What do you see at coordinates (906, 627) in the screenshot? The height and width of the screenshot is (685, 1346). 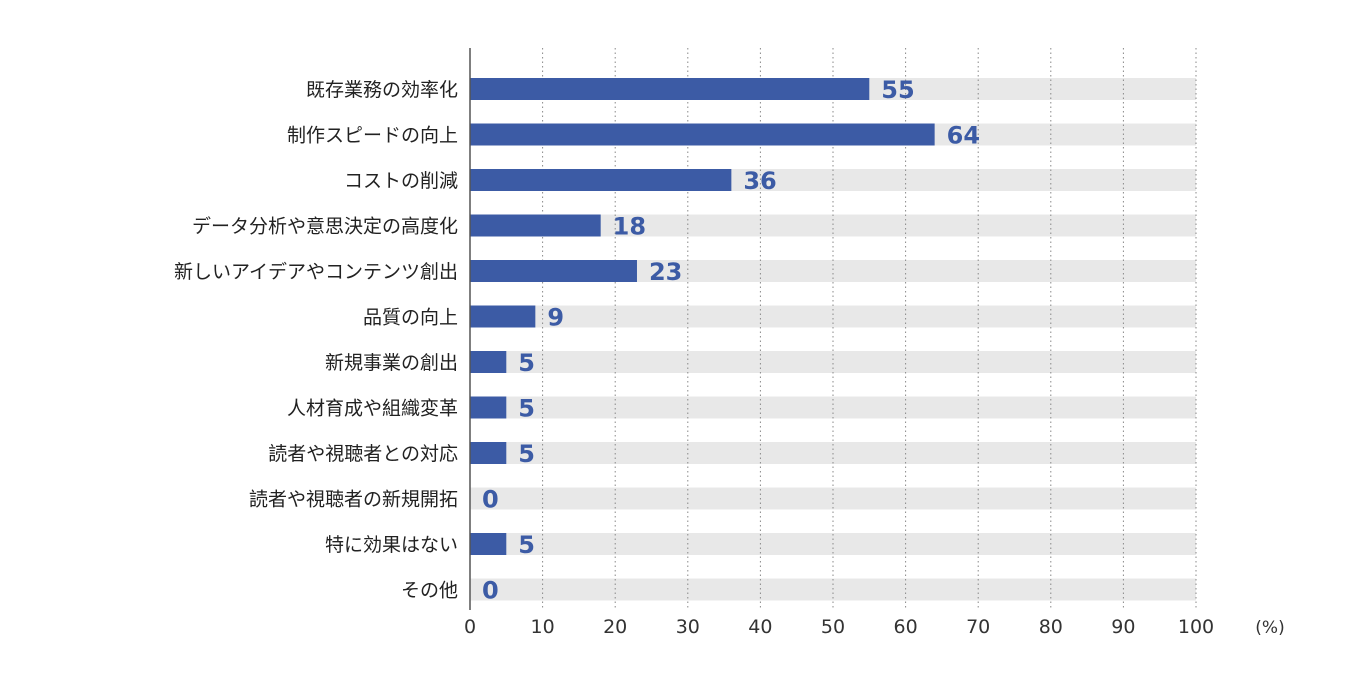 I see `x-tick-label: 60` at bounding box center [906, 627].